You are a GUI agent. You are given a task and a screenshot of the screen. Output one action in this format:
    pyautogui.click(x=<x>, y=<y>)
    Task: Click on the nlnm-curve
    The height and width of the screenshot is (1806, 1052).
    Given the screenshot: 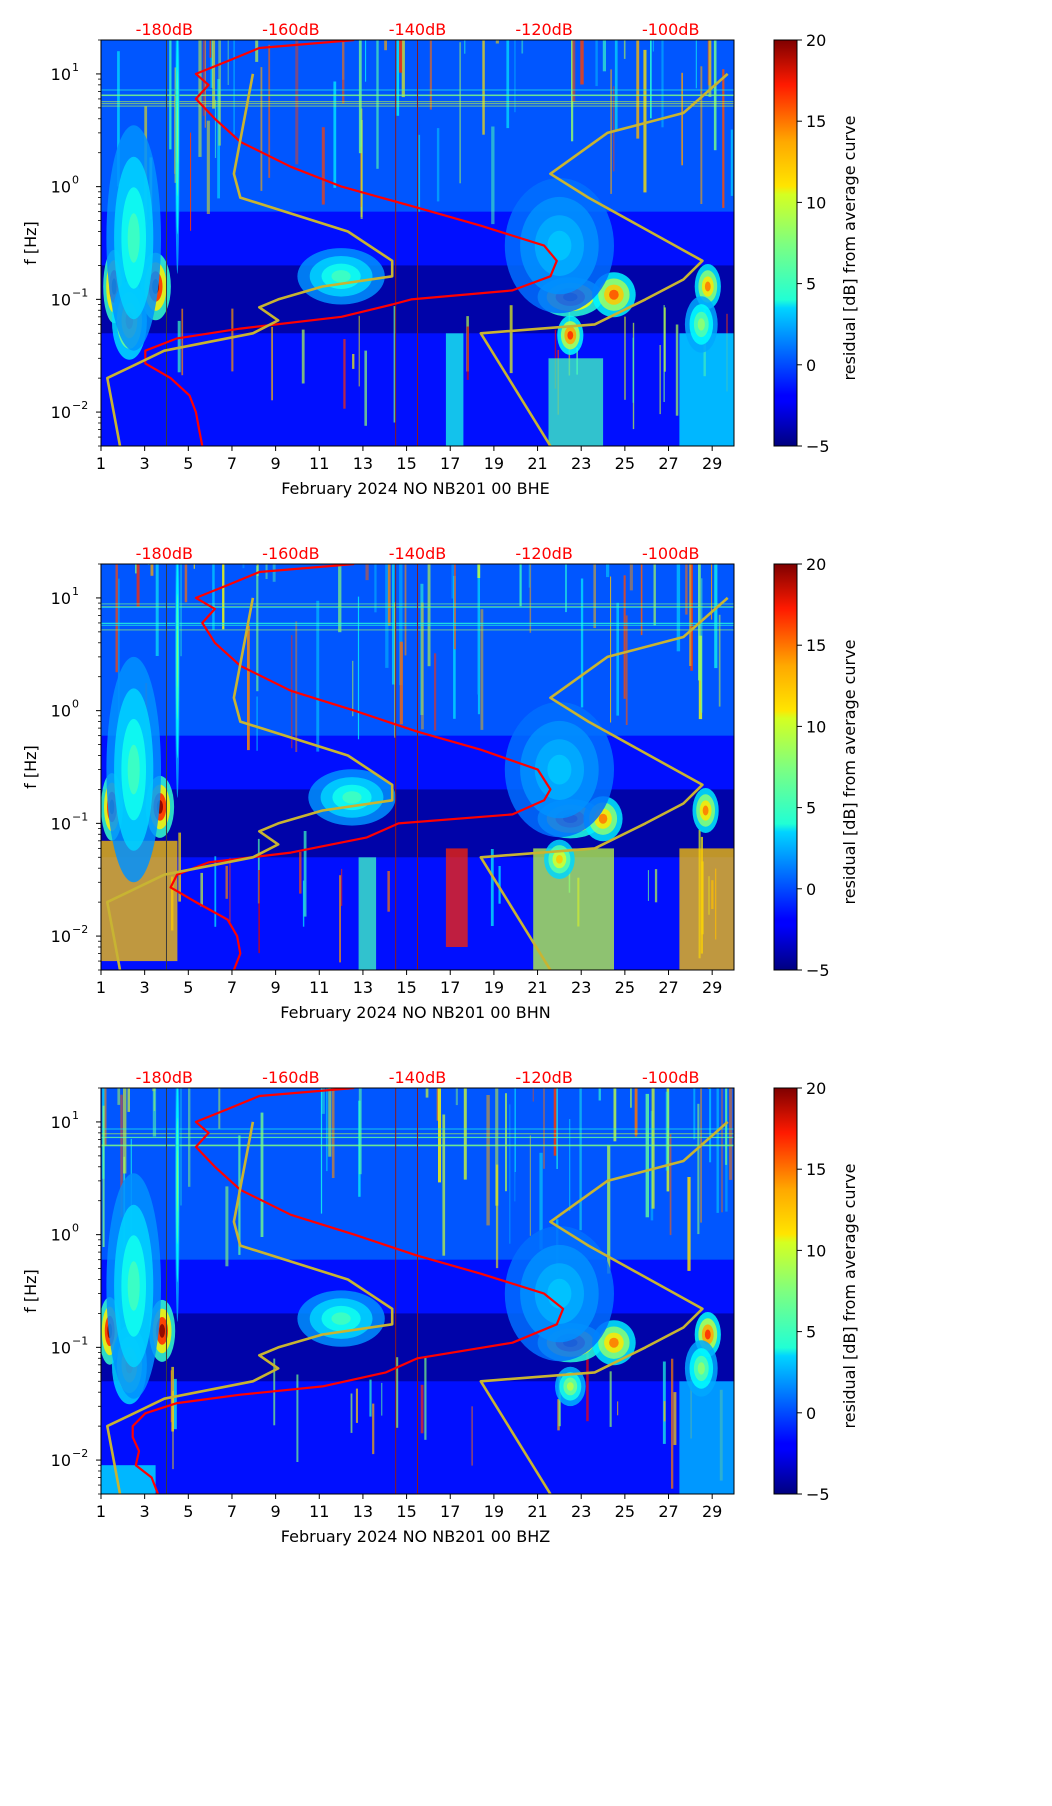 What is the action you would take?
    pyautogui.click(x=250, y=259)
    